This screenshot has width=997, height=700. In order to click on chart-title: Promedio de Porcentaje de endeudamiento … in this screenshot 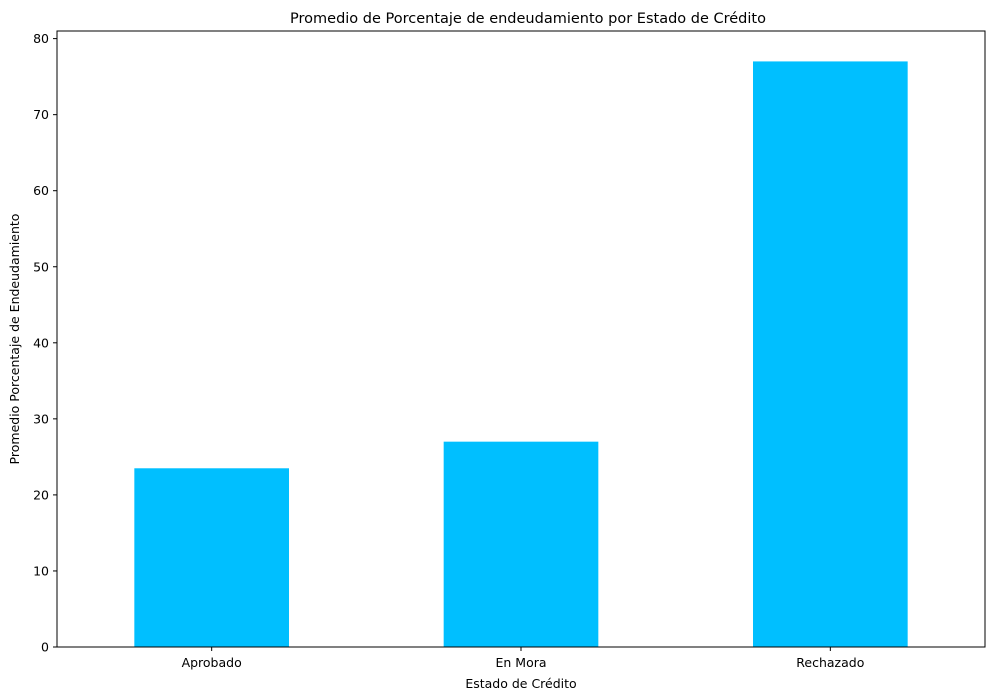, I will do `click(528, 19)`.